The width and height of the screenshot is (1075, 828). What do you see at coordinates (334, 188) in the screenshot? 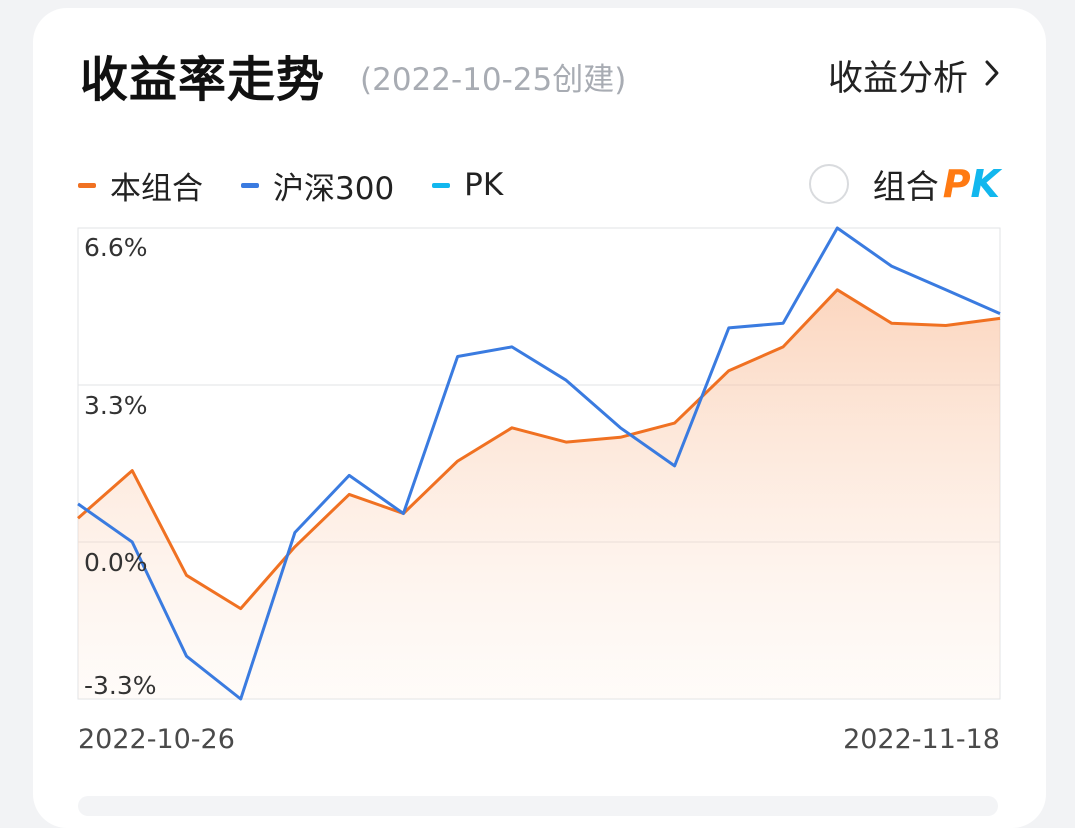
I see `legend-label-csi300: 沪深300` at bounding box center [334, 188].